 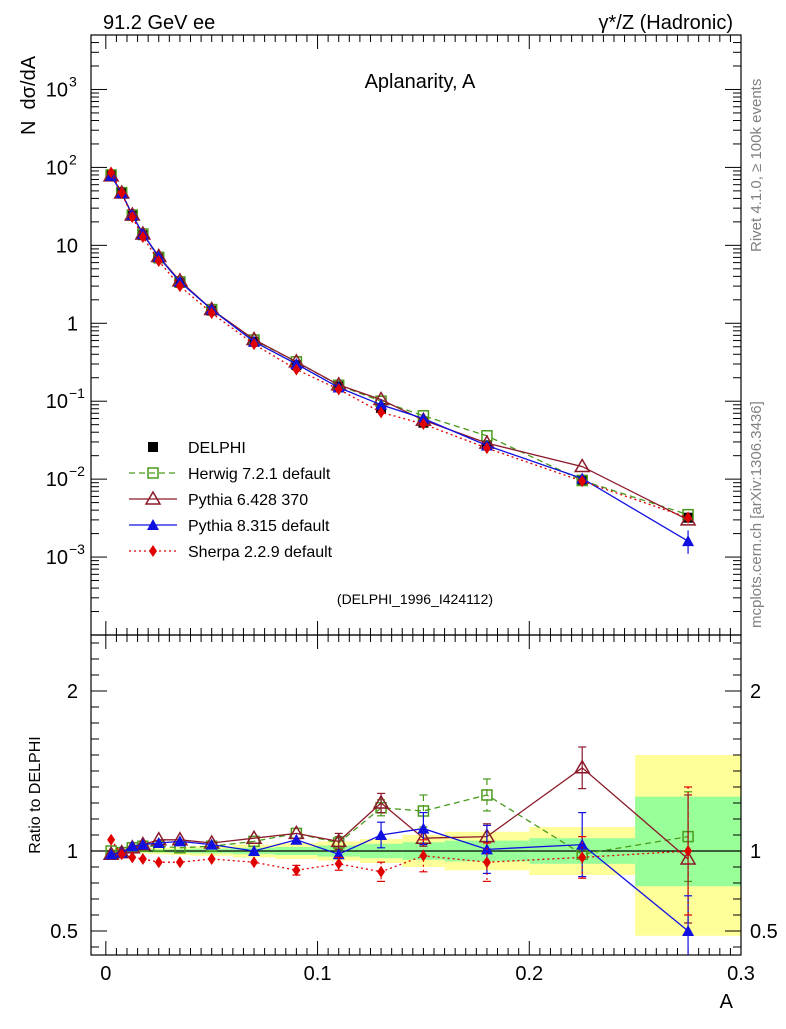 What do you see at coordinates (260, 552) in the screenshot?
I see `legend-label-4: Sherpa 2.2.9 default` at bounding box center [260, 552].